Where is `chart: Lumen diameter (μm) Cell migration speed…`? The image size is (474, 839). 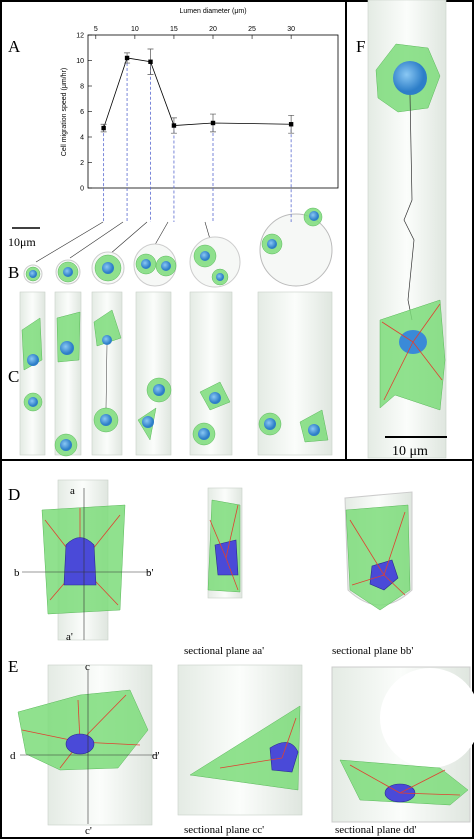
chart: Lumen diameter (μm) Cell migration speed… is located at coordinates (200, 115).